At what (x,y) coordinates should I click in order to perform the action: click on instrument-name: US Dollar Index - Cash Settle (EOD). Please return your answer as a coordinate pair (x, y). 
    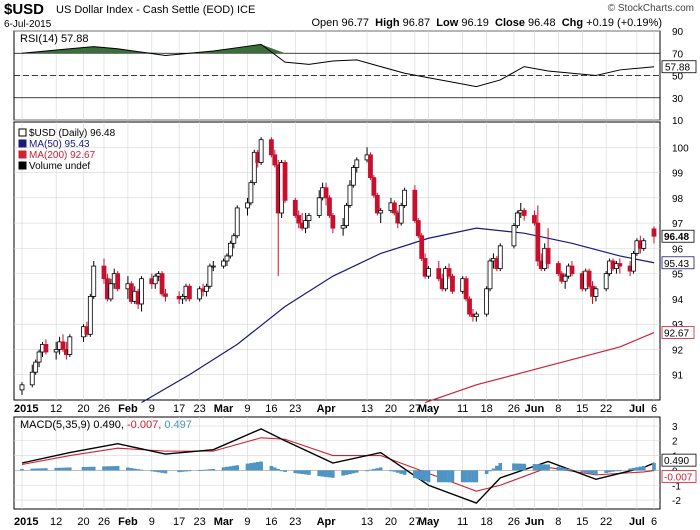
    Looking at the image, I should click on (145, 10).